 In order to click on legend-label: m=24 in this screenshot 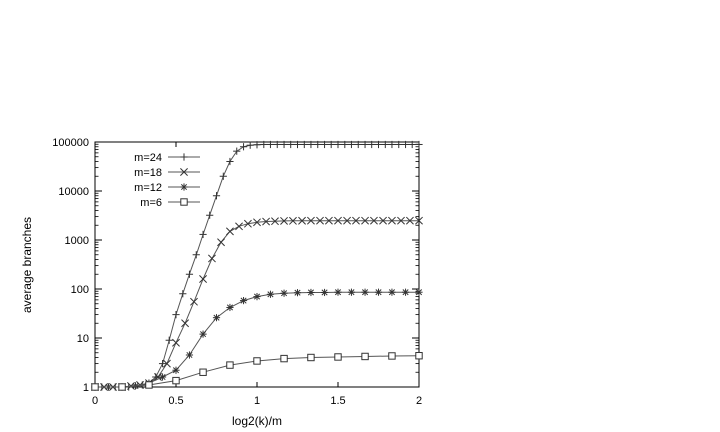, I will do `click(148, 158)`.